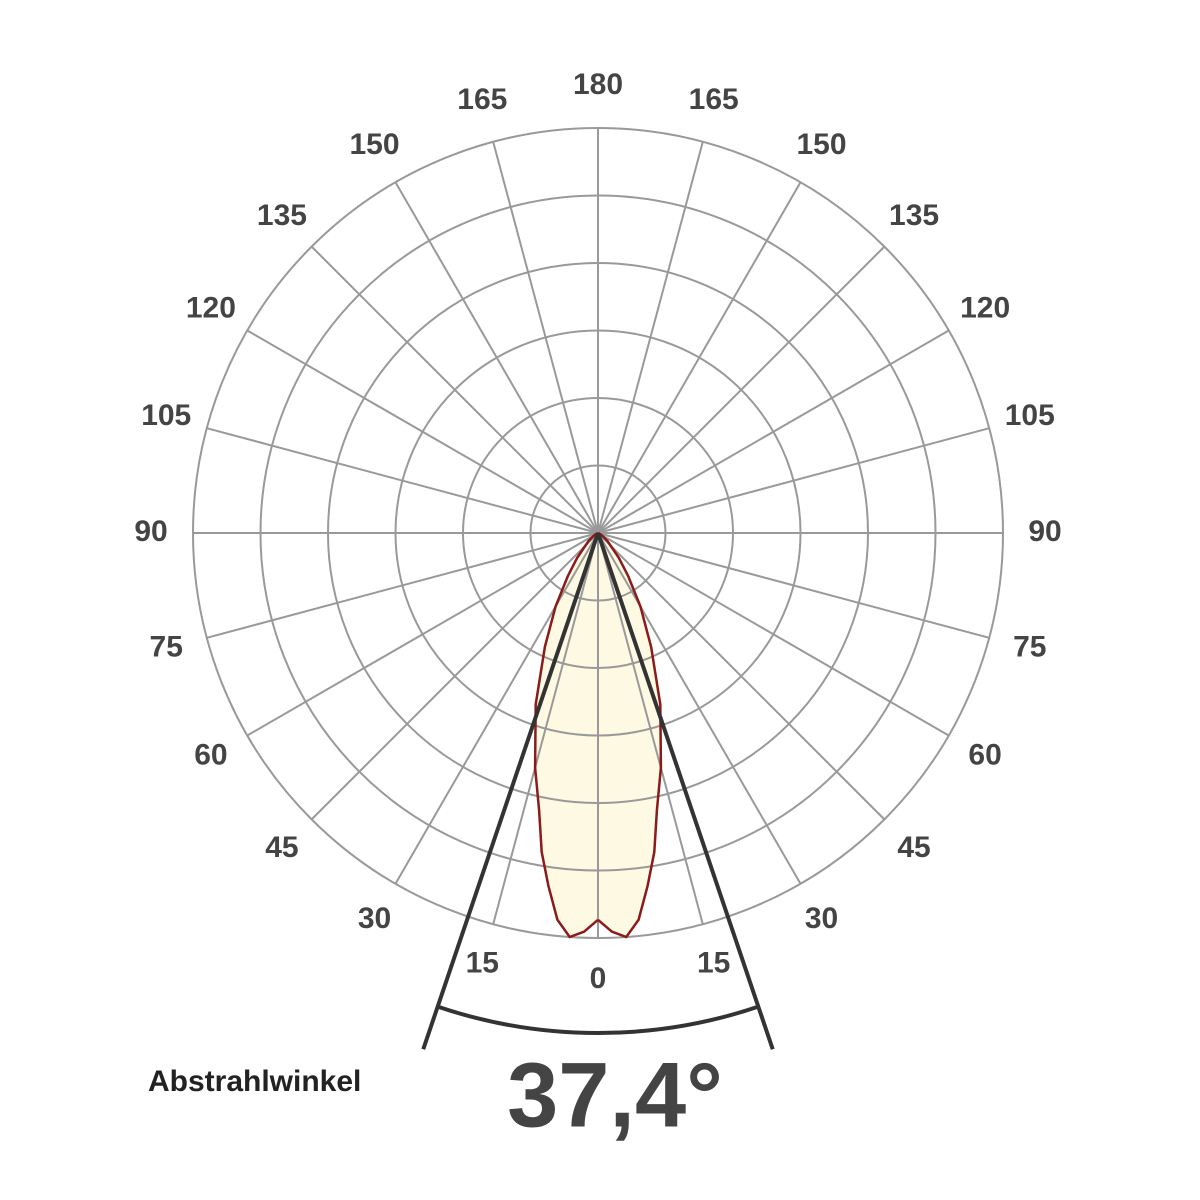 The width and height of the screenshot is (1200, 1200). I want to click on beam-angle-value: 37,4°, so click(615, 1095).